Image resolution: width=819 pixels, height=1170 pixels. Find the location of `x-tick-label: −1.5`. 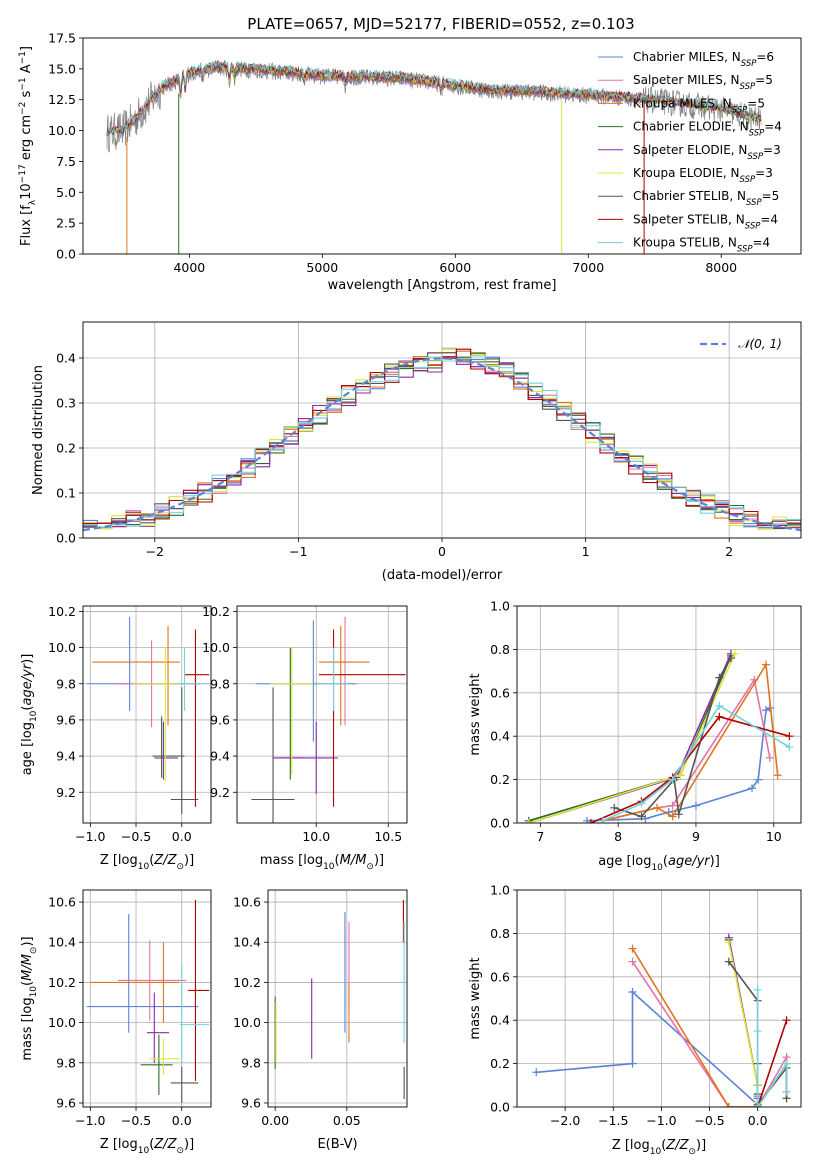

x-tick-label: −1.5 is located at coordinates (613, 1120).